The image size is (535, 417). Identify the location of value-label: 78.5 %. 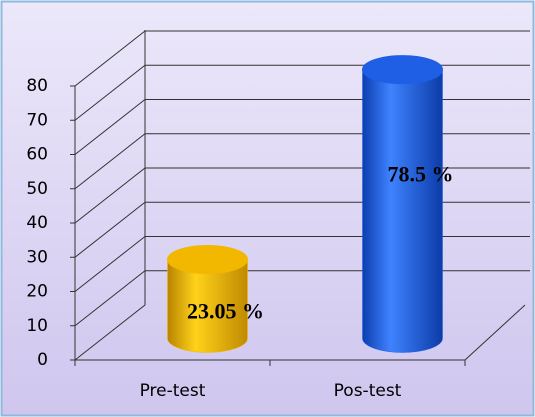
(421, 174).